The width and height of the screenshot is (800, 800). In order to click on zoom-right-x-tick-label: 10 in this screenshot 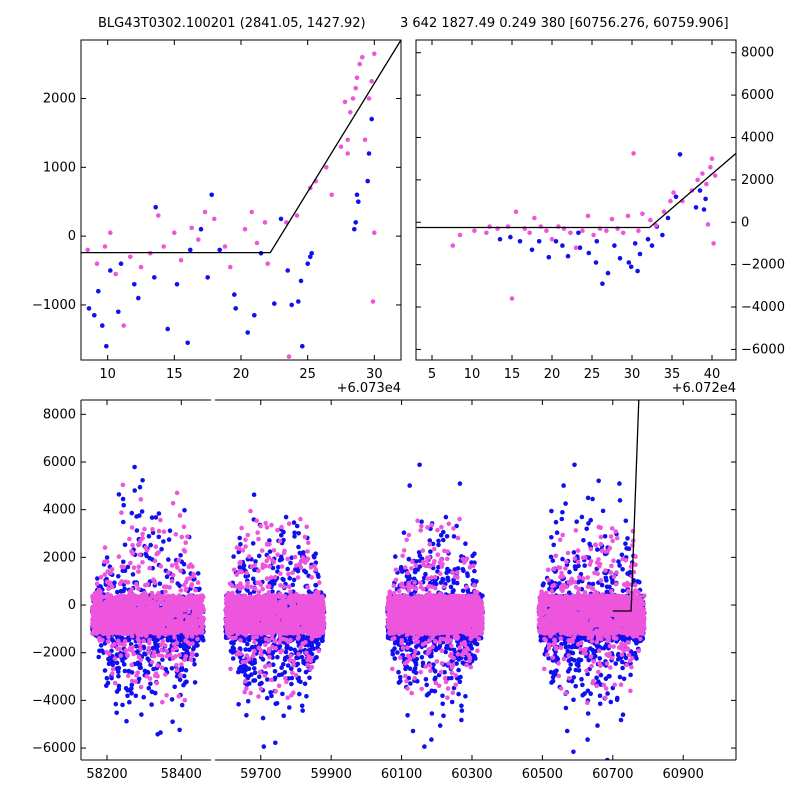, I will do `click(472, 374)`.